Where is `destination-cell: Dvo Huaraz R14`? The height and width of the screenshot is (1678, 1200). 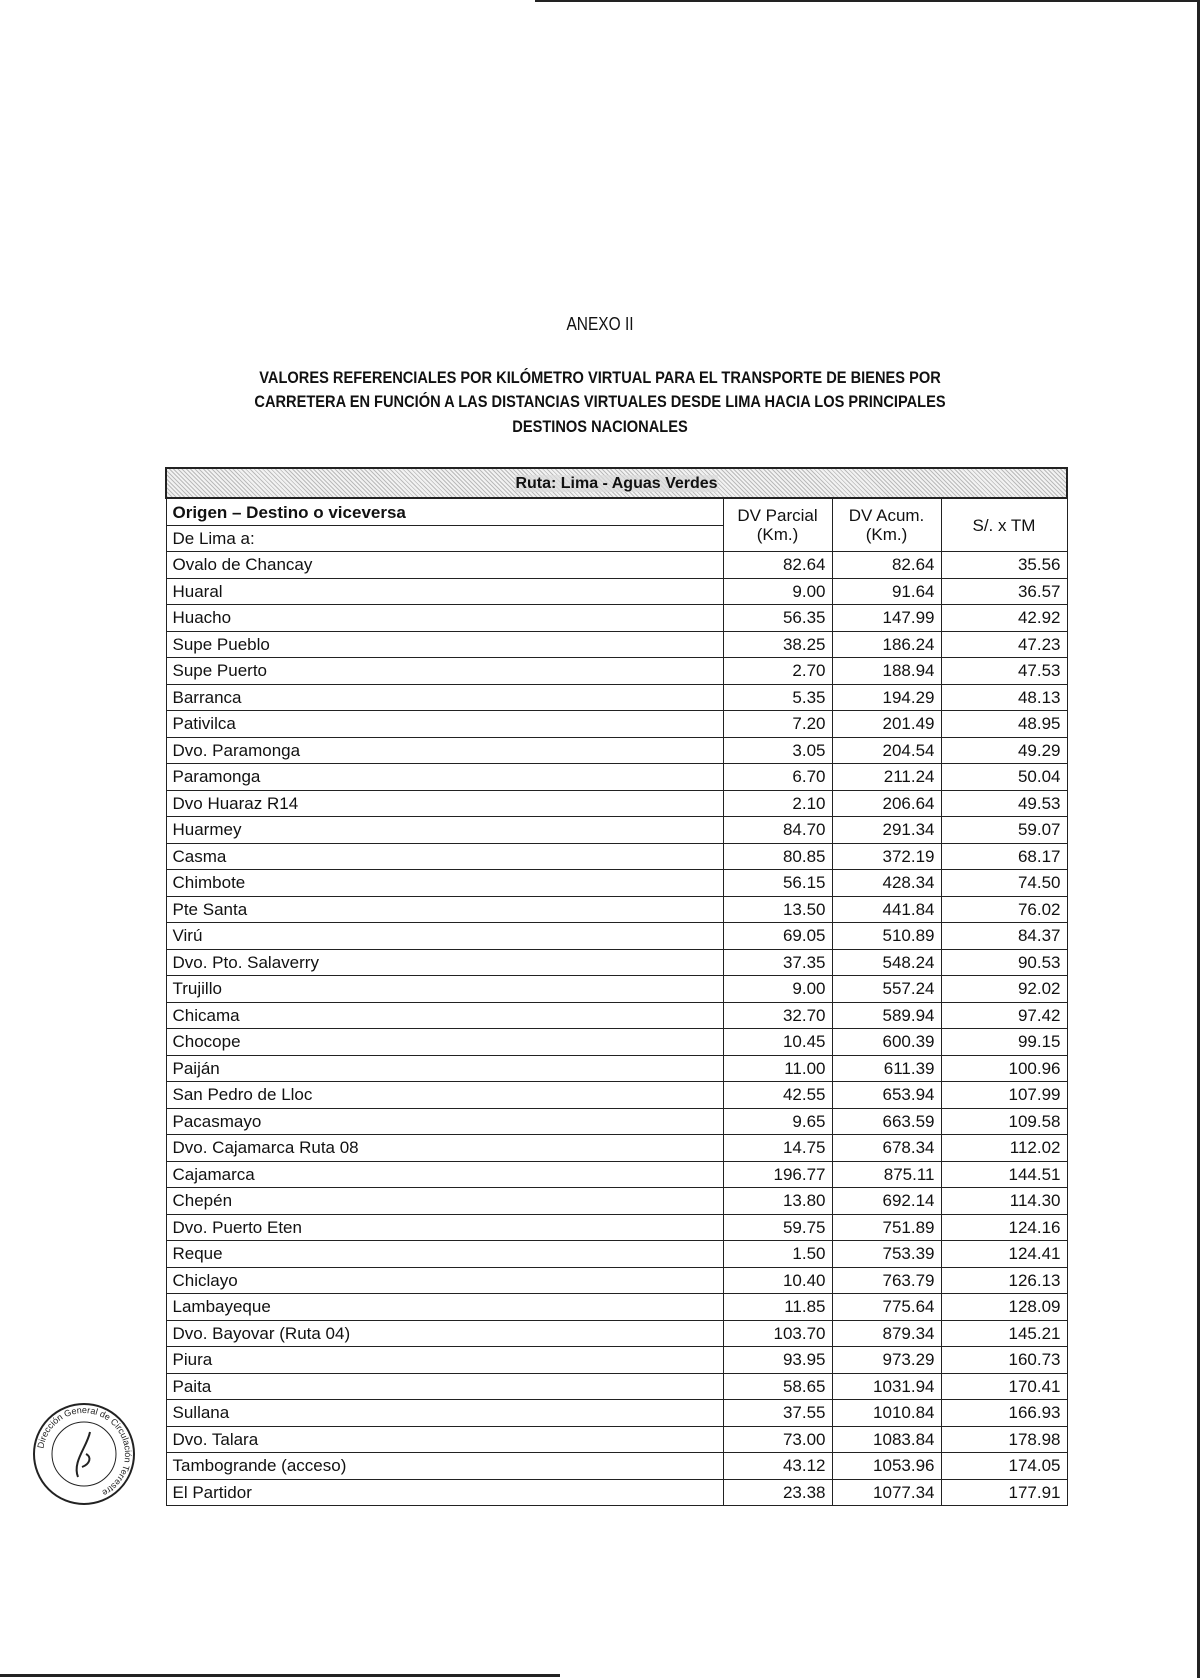
destination-cell: Dvo Huaraz R14 is located at coordinates (444, 803).